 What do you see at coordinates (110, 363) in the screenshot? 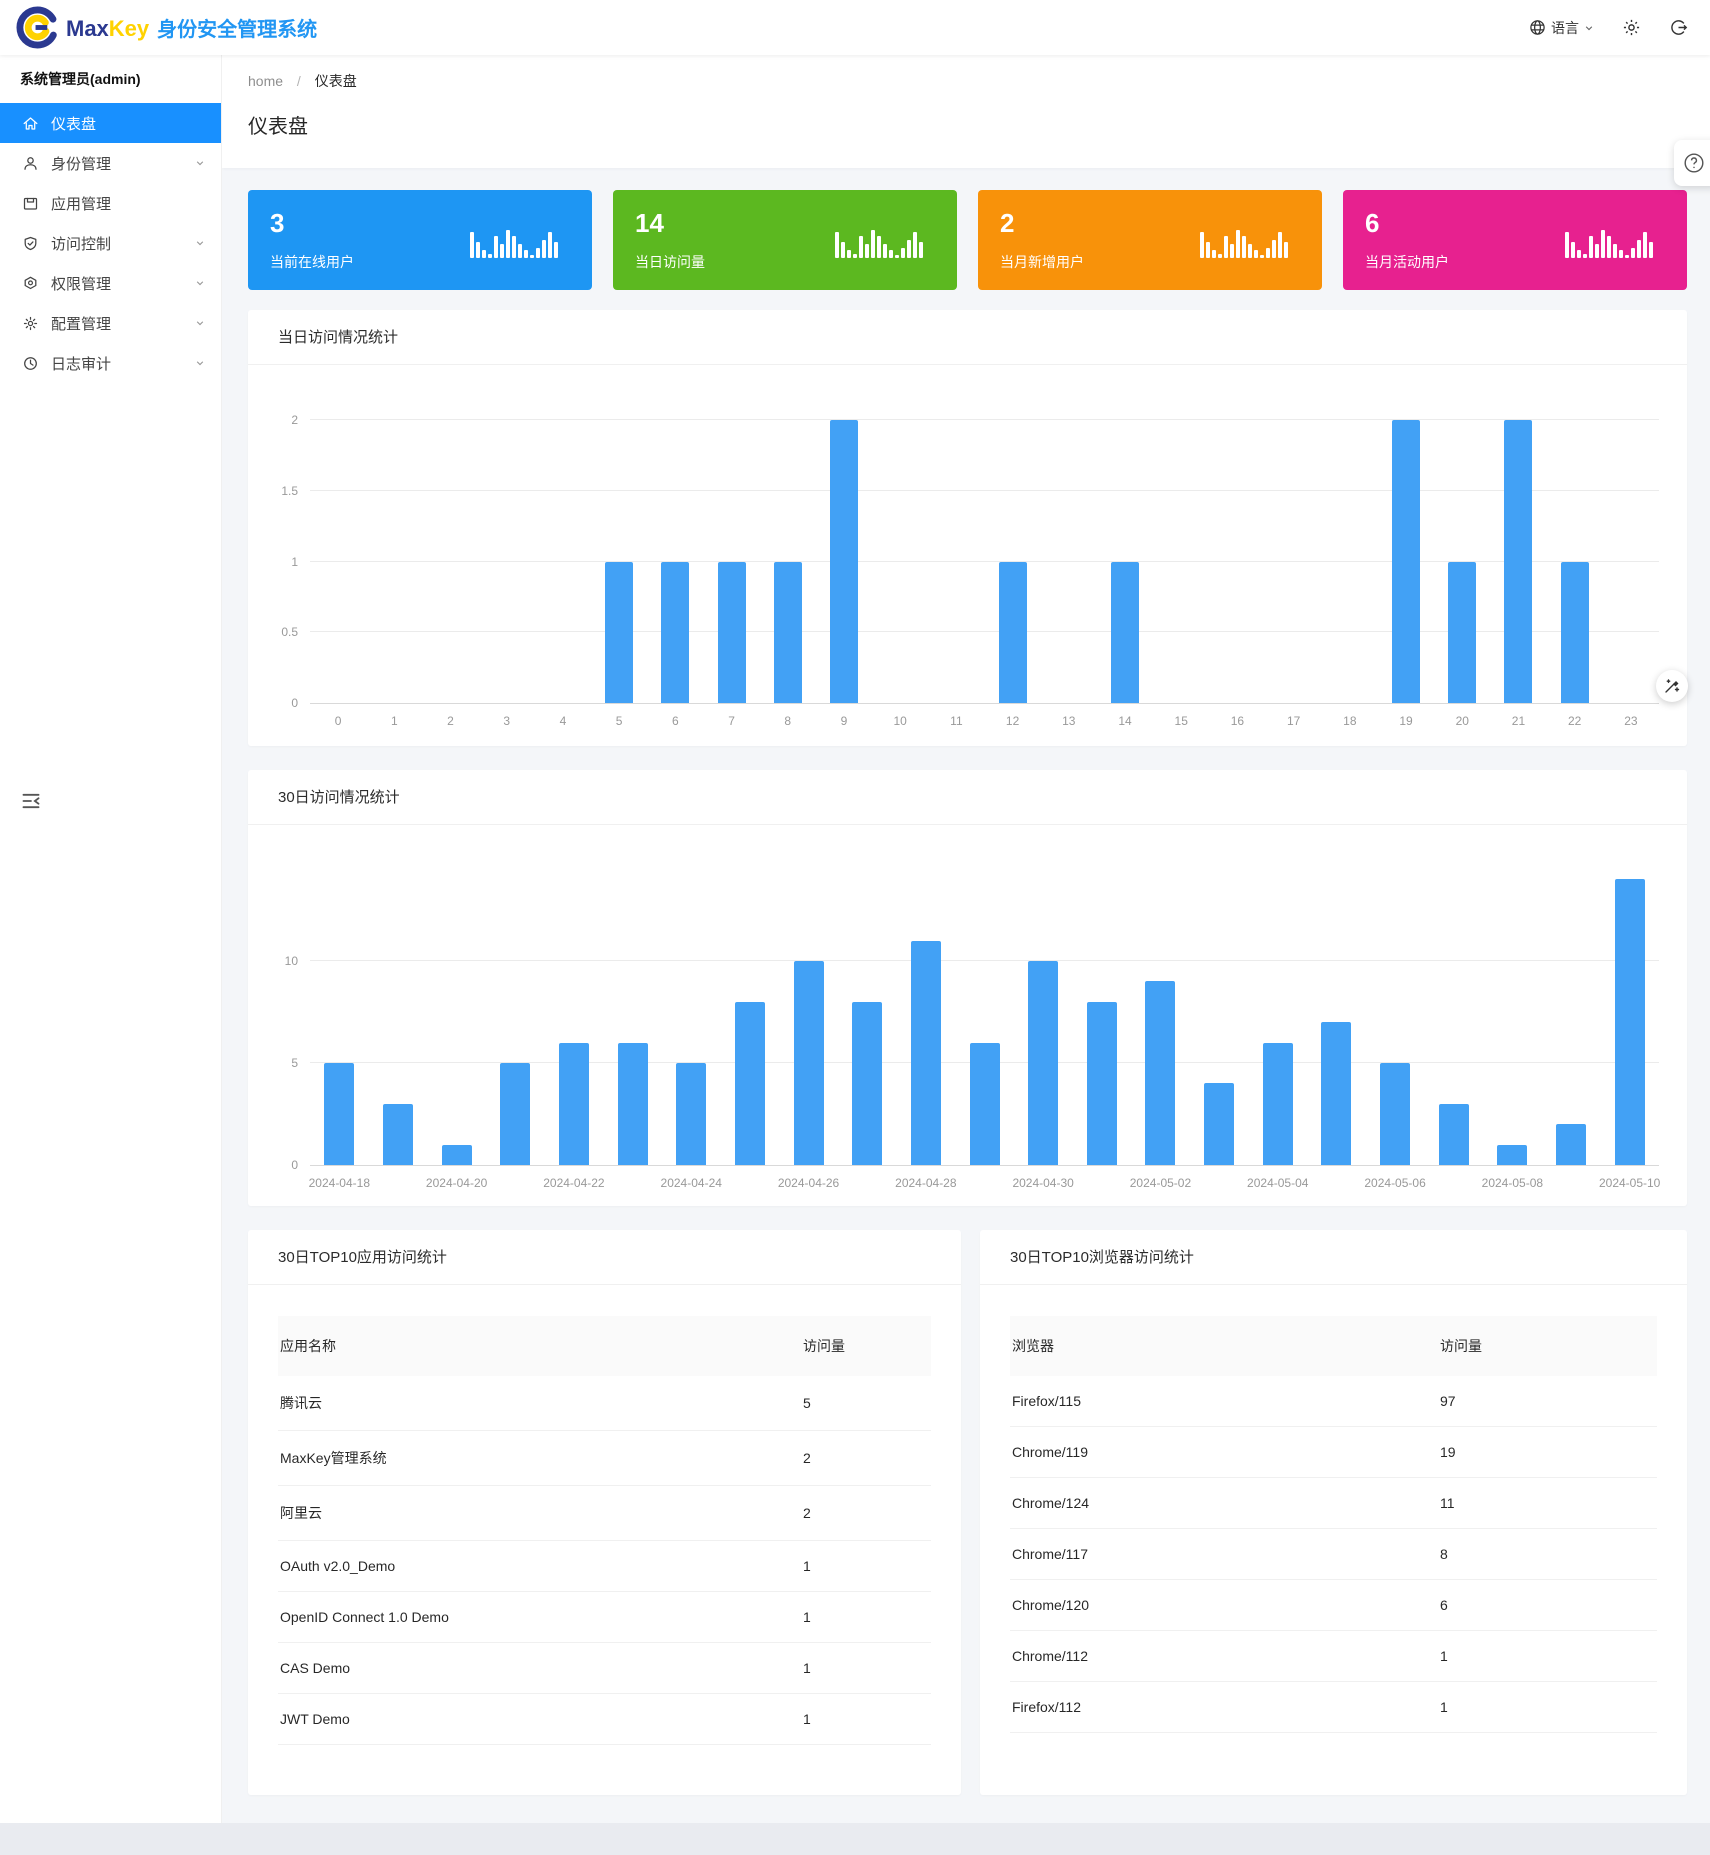
I see `sidebar-item-6: 日志审计` at bounding box center [110, 363].